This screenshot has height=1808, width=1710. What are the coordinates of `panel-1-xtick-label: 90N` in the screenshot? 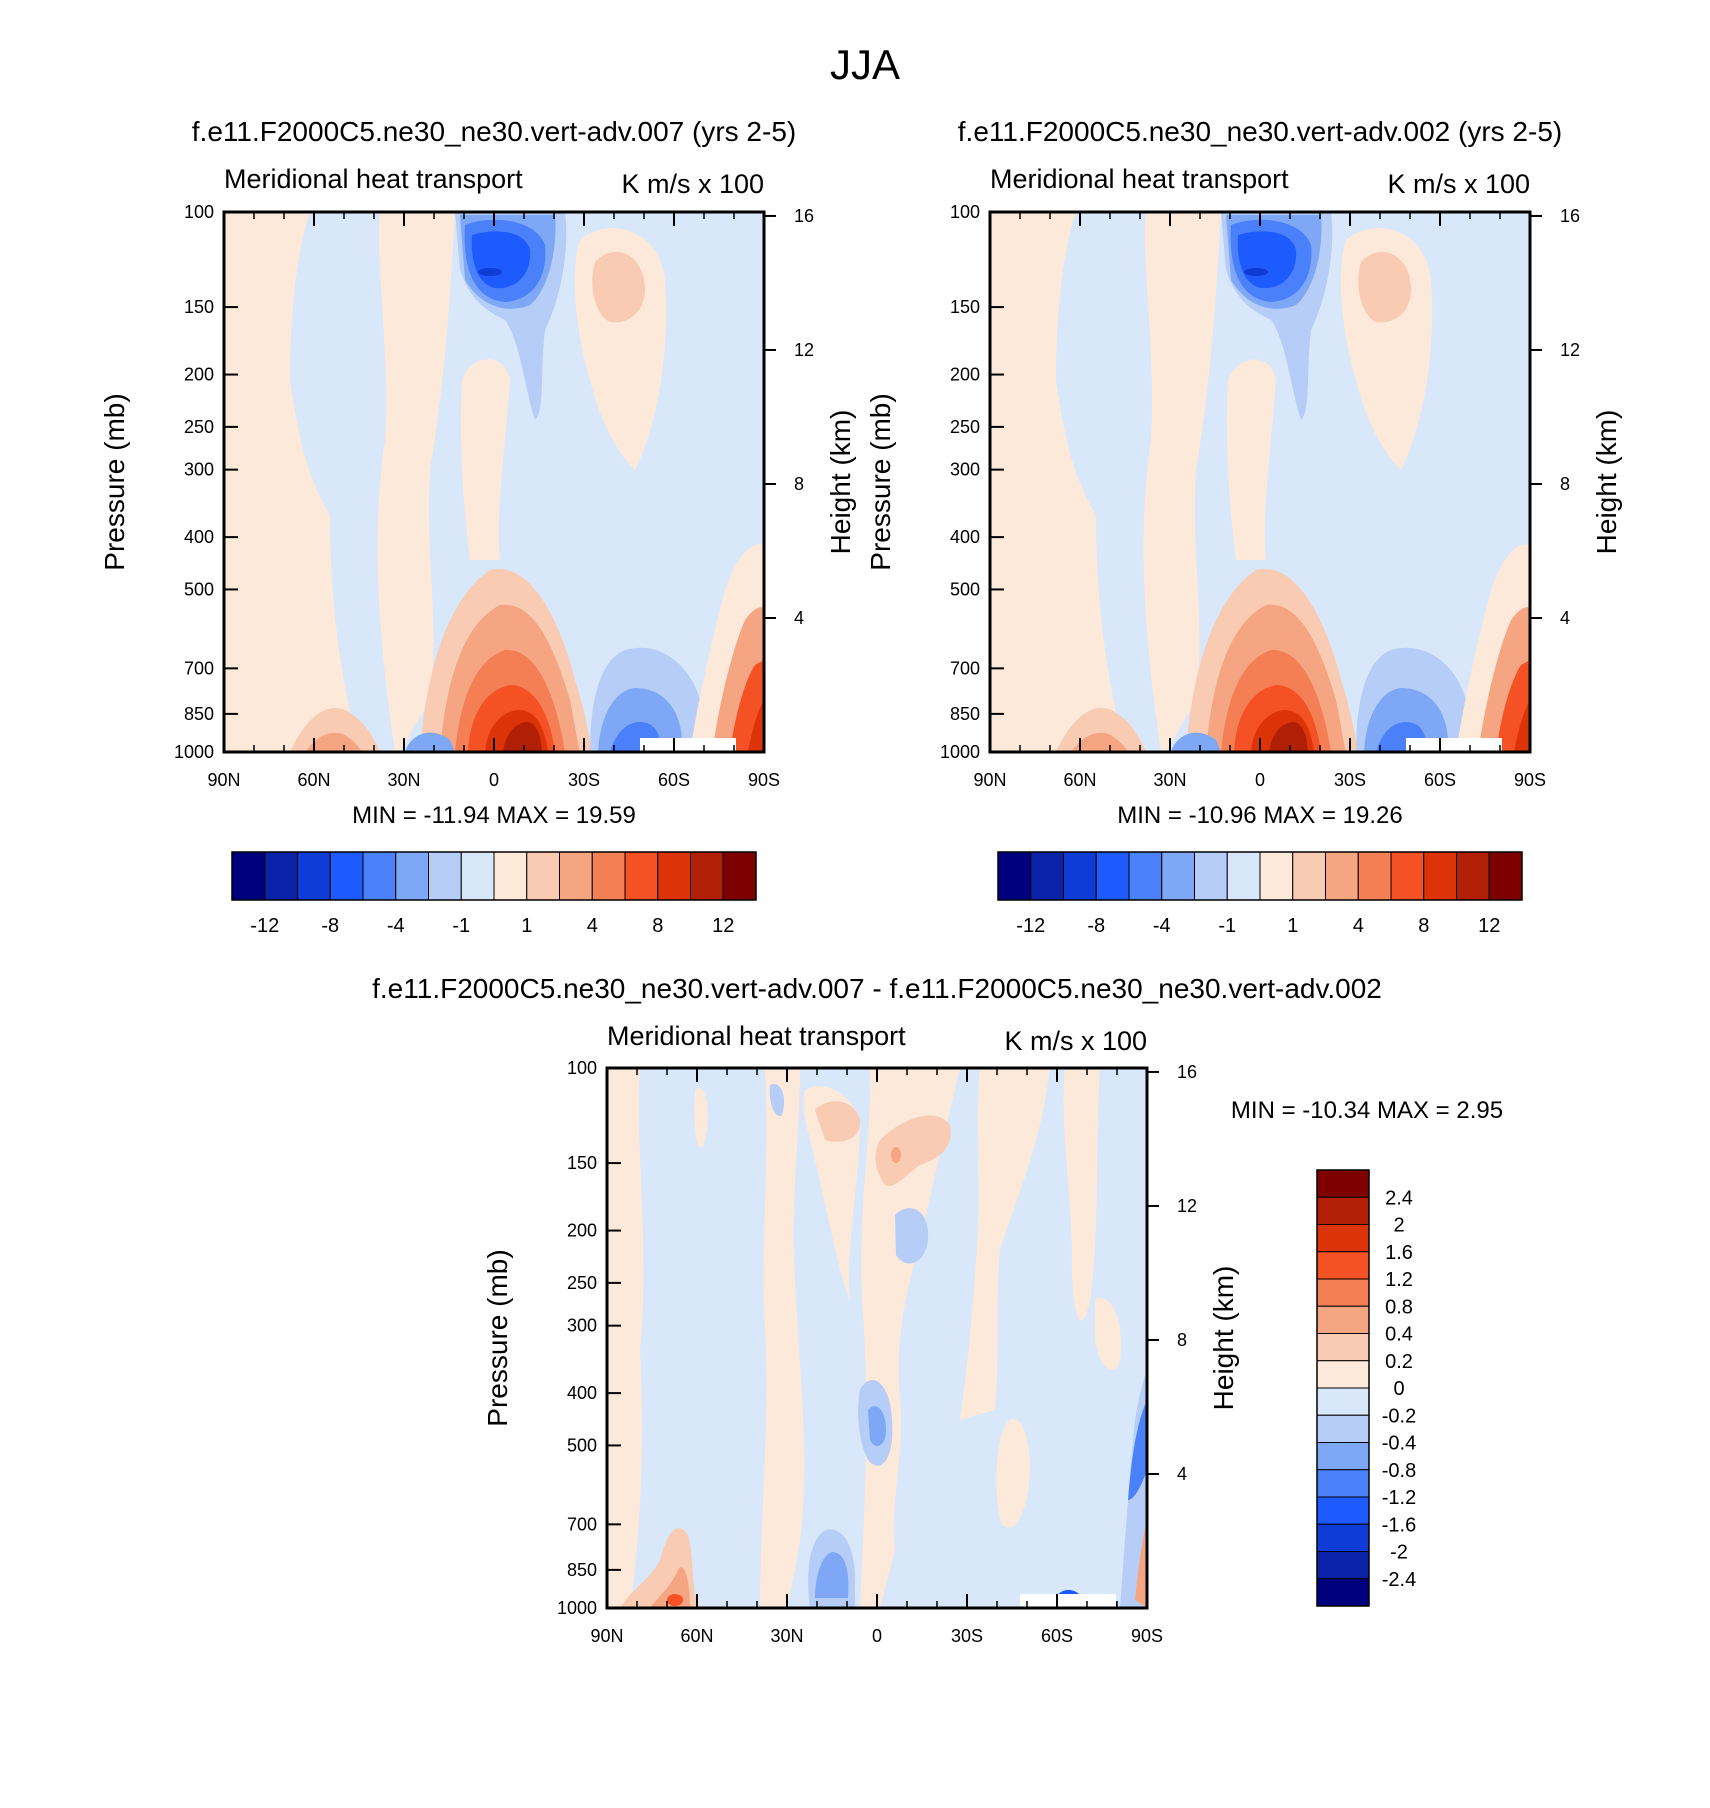 It's located at (223, 780).